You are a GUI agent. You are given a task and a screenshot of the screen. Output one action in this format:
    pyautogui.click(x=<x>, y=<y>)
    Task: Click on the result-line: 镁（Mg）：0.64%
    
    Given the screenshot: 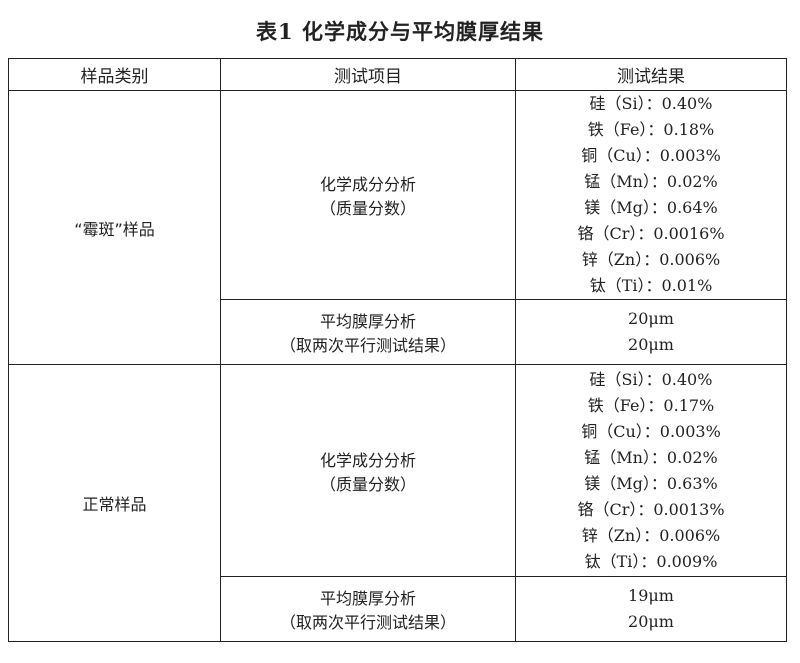 What is the action you would take?
    pyautogui.click(x=651, y=207)
    